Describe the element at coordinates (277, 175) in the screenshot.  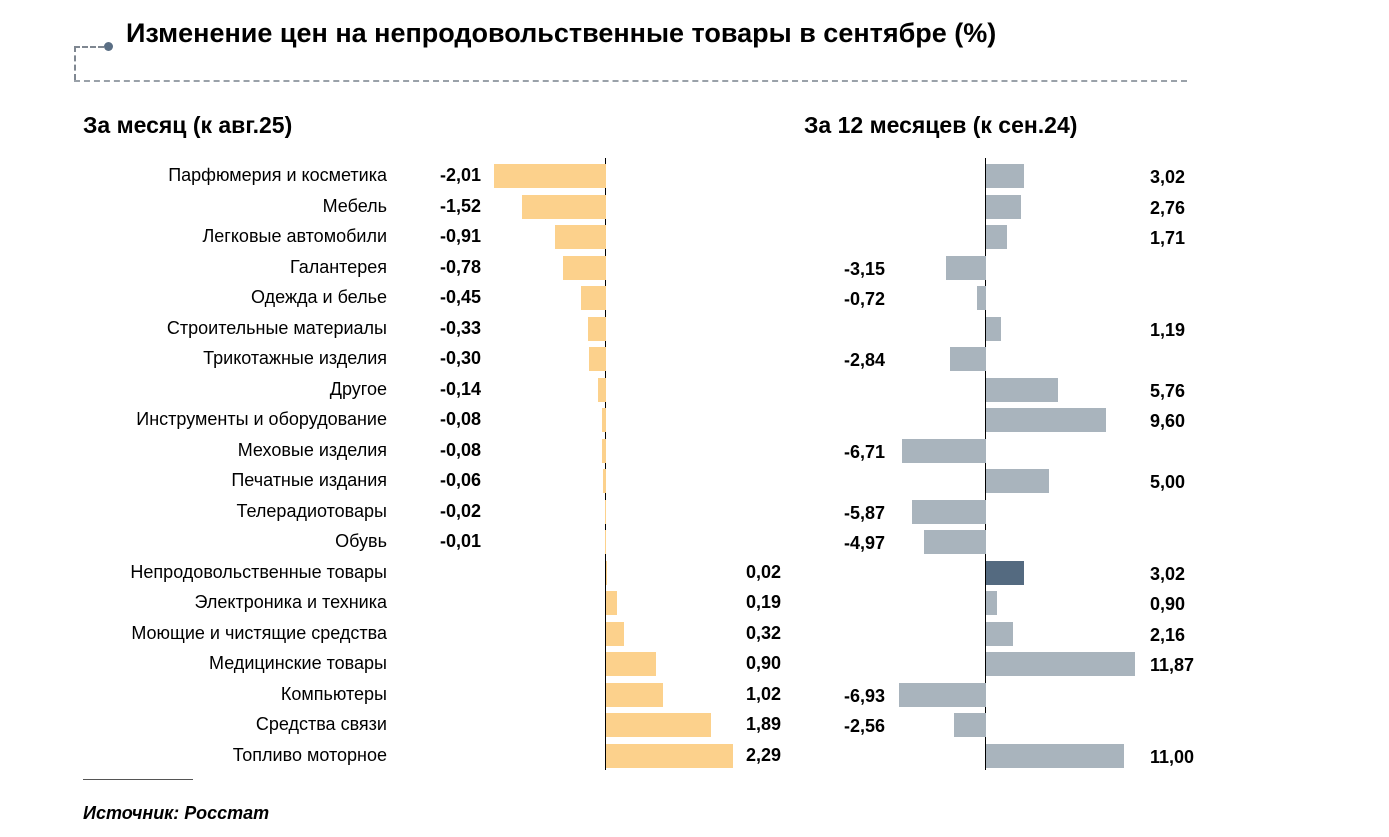
I see `category-label: Парфюмерия и косметика` at that location.